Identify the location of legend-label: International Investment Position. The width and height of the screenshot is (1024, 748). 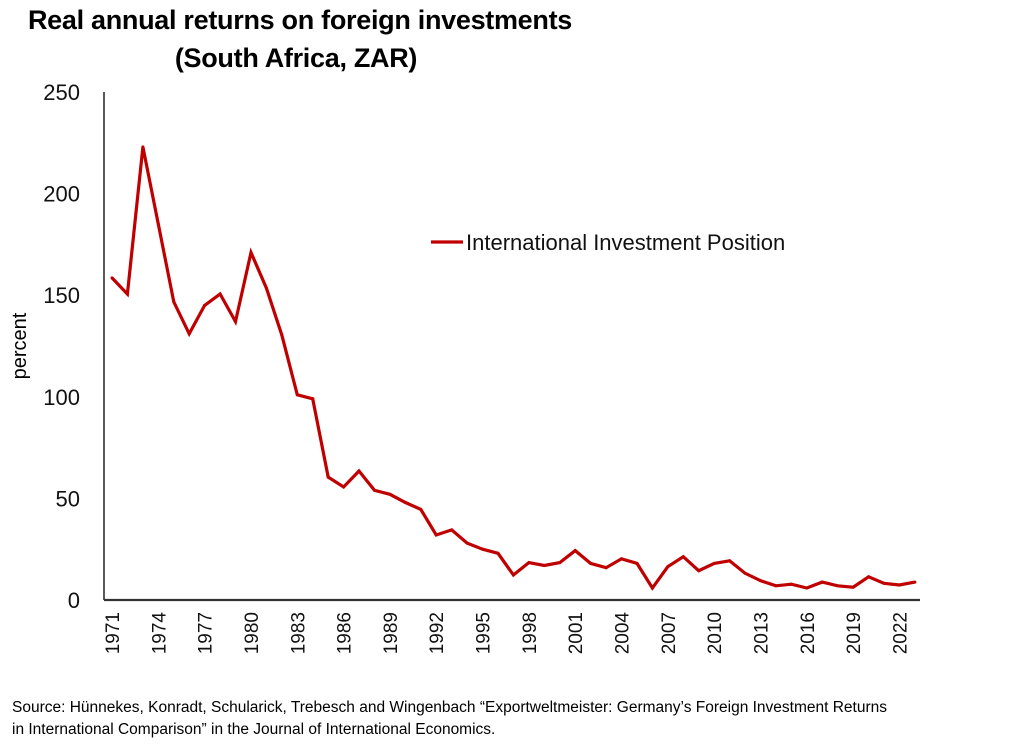
(625, 242).